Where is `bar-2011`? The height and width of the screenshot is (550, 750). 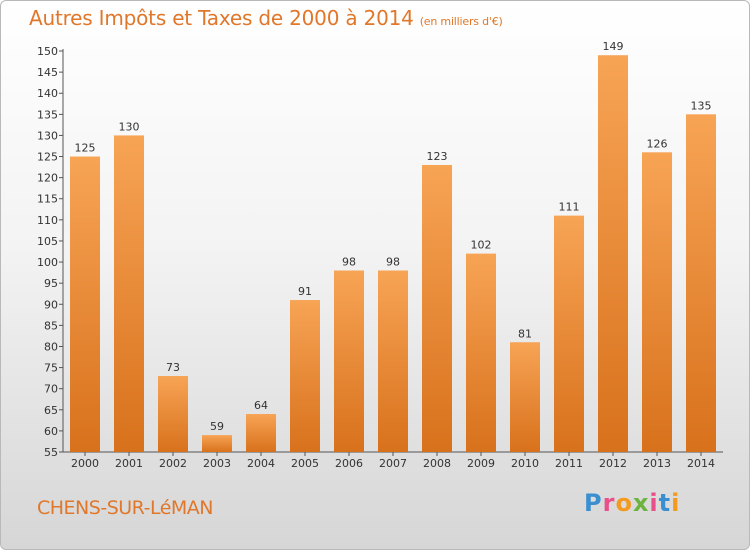
bar-2011 is located at coordinates (569, 333).